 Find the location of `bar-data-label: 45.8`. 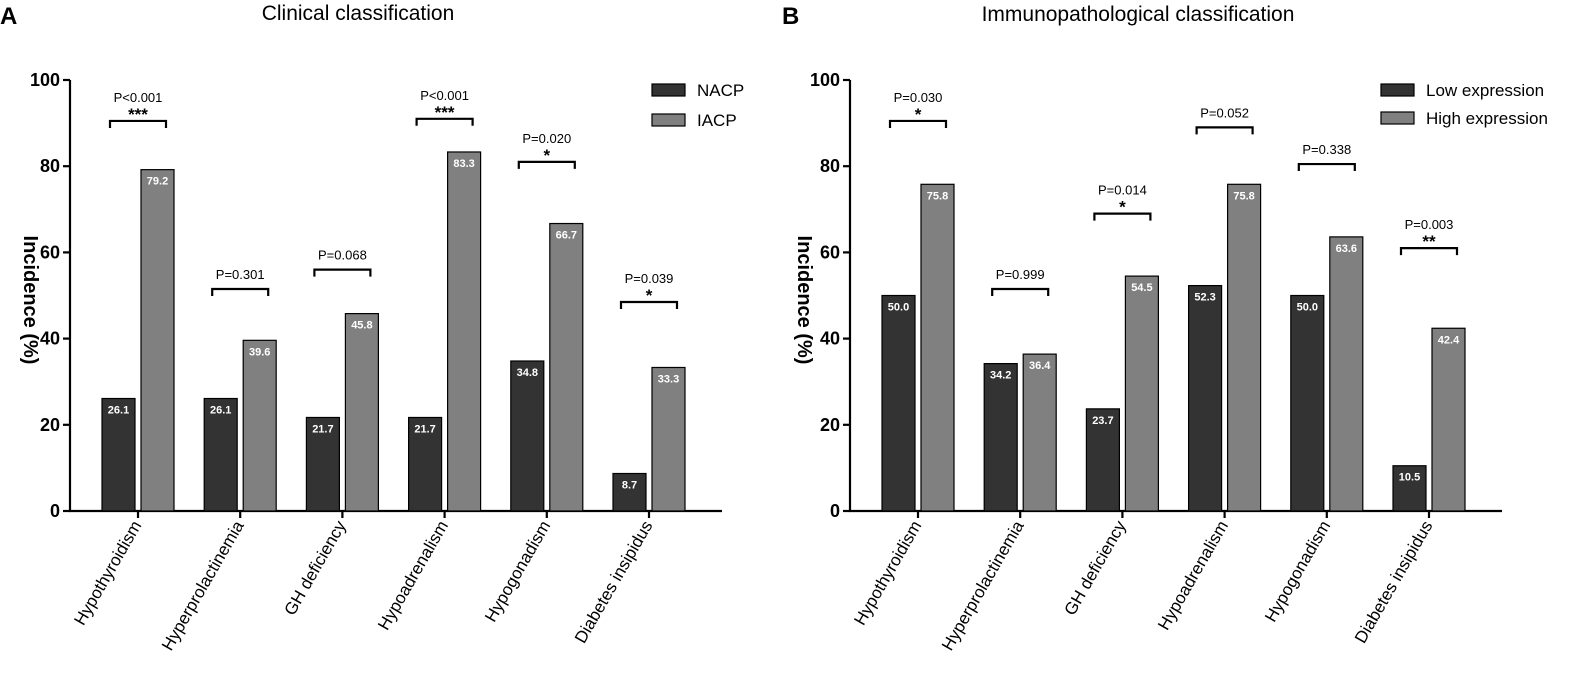

bar-data-label: 45.8 is located at coordinates (361, 326).